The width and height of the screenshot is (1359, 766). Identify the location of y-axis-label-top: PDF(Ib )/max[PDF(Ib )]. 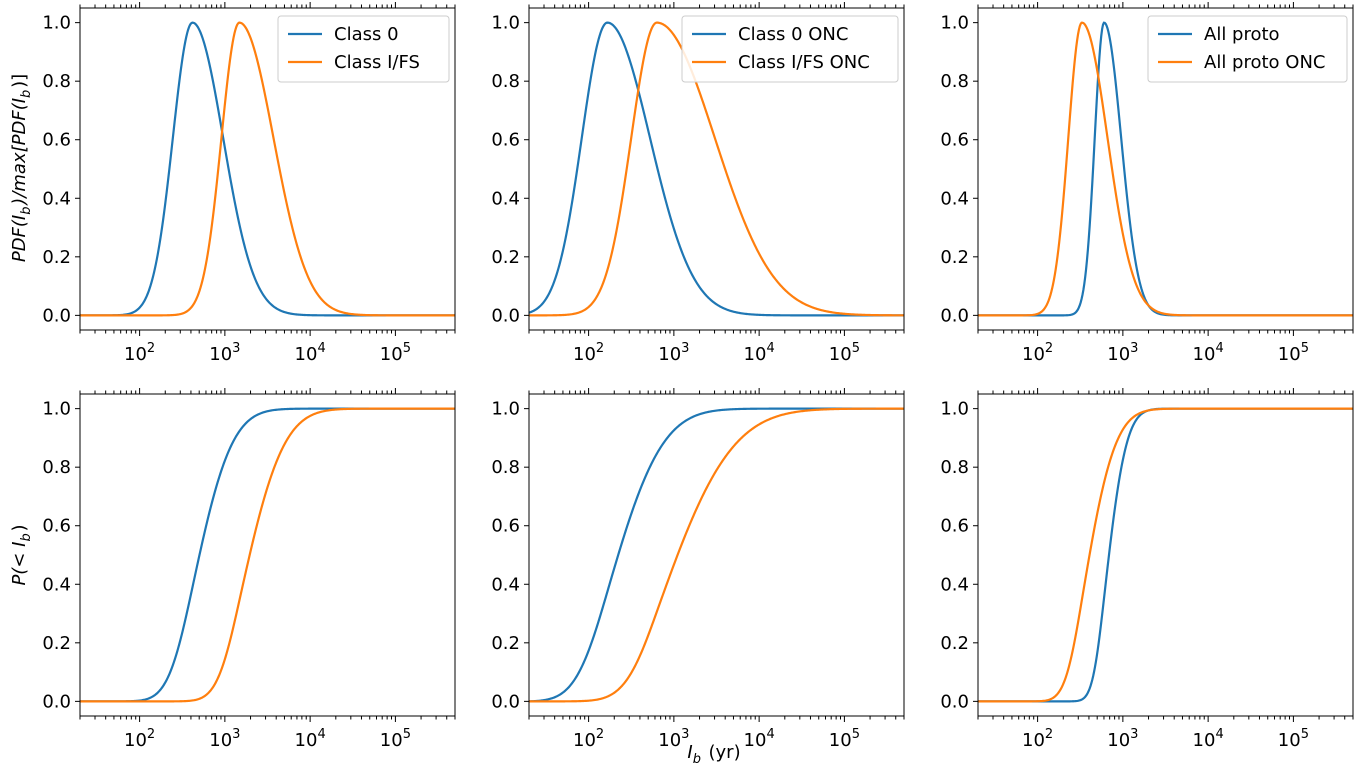
(21, 168).